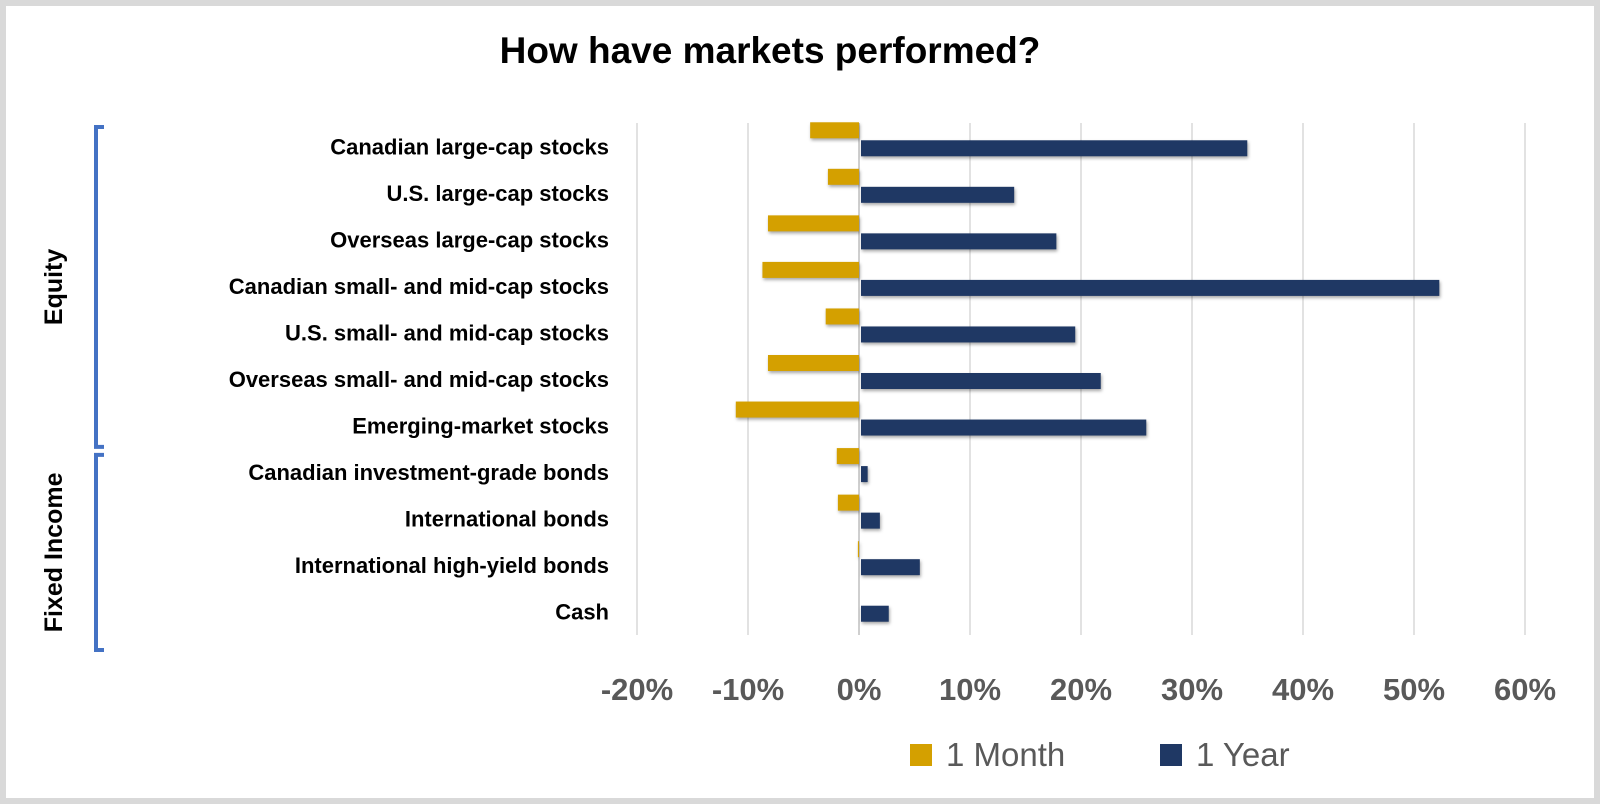  Describe the element at coordinates (1525, 689) in the screenshot. I see `x-tick-label: 60%` at that location.